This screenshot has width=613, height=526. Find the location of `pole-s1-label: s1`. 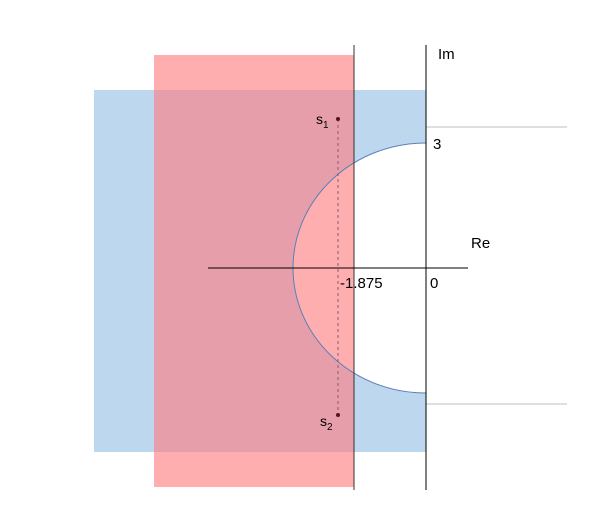

pole-s1-label: s1 is located at coordinates (322, 121).